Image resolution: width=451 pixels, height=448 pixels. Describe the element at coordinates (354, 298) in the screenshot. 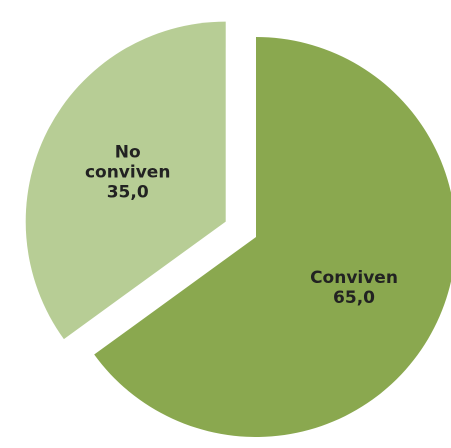

I see `slice-value-label: 65,0` at that location.